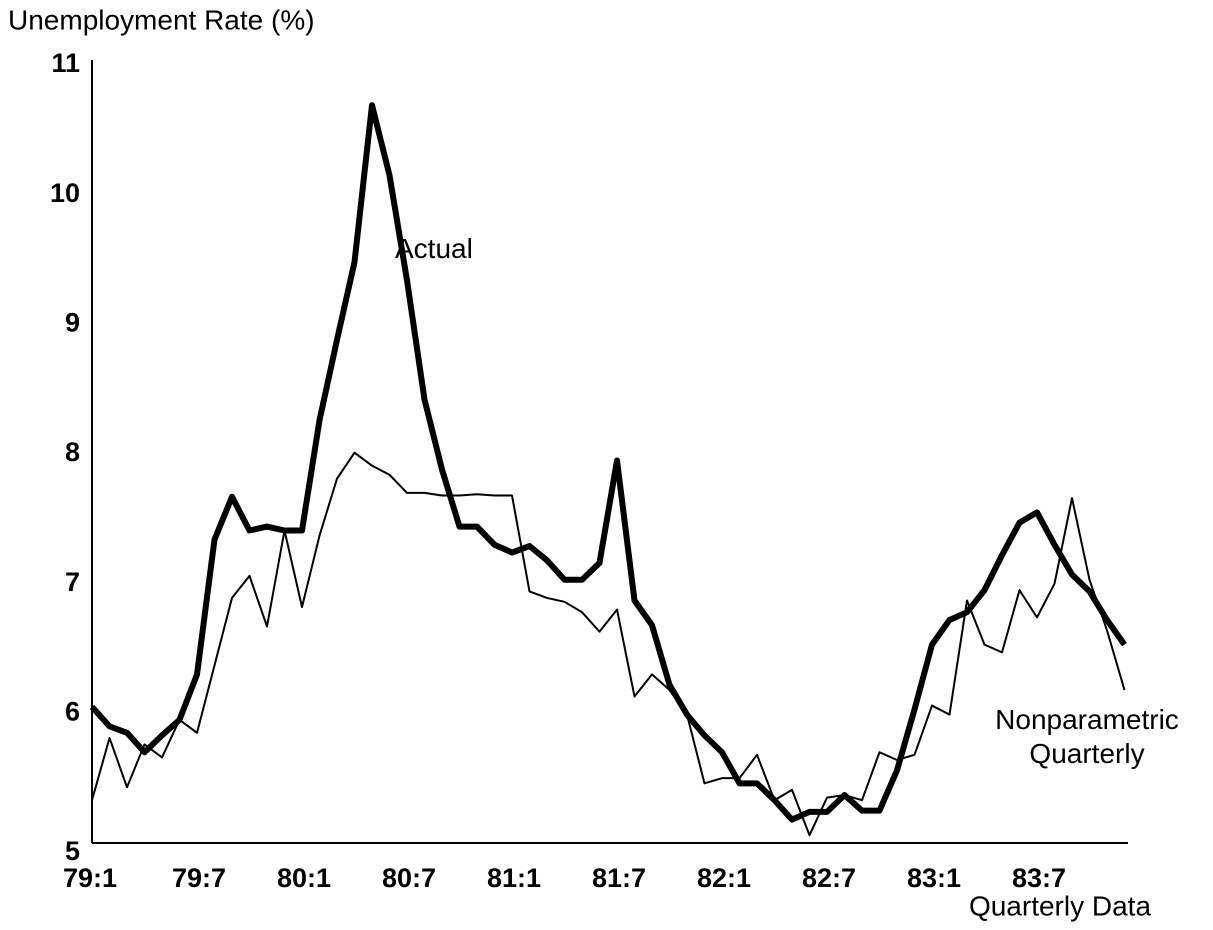 Image resolution: width=1213 pixels, height=930 pixels. What do you see at coordinates (65, 63) in the screenshot?
I see `y-tick-label: 11` at bounding box center [65, 63].